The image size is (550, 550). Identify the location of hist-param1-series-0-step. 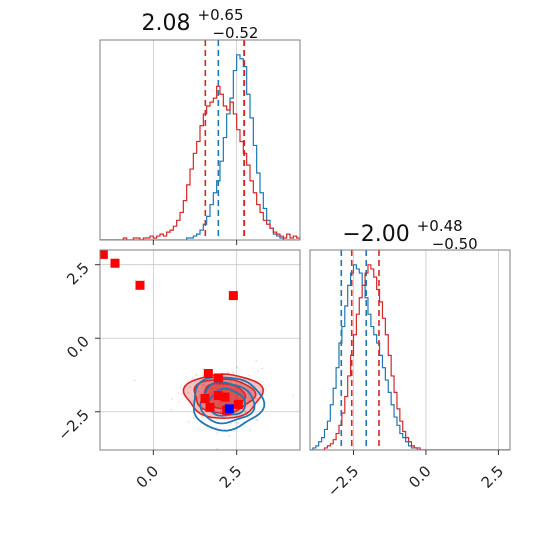
(200, 147).